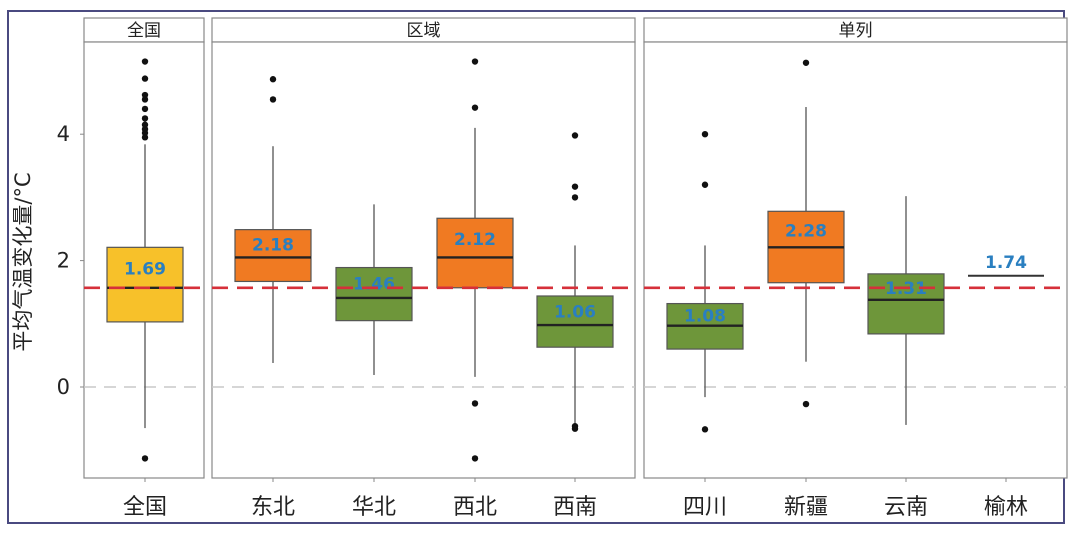 The image size is (1080, 535). Describe the element at coordinates (475, 240) in the screenshot. I see `mean-value-label: 2.12` at that location.